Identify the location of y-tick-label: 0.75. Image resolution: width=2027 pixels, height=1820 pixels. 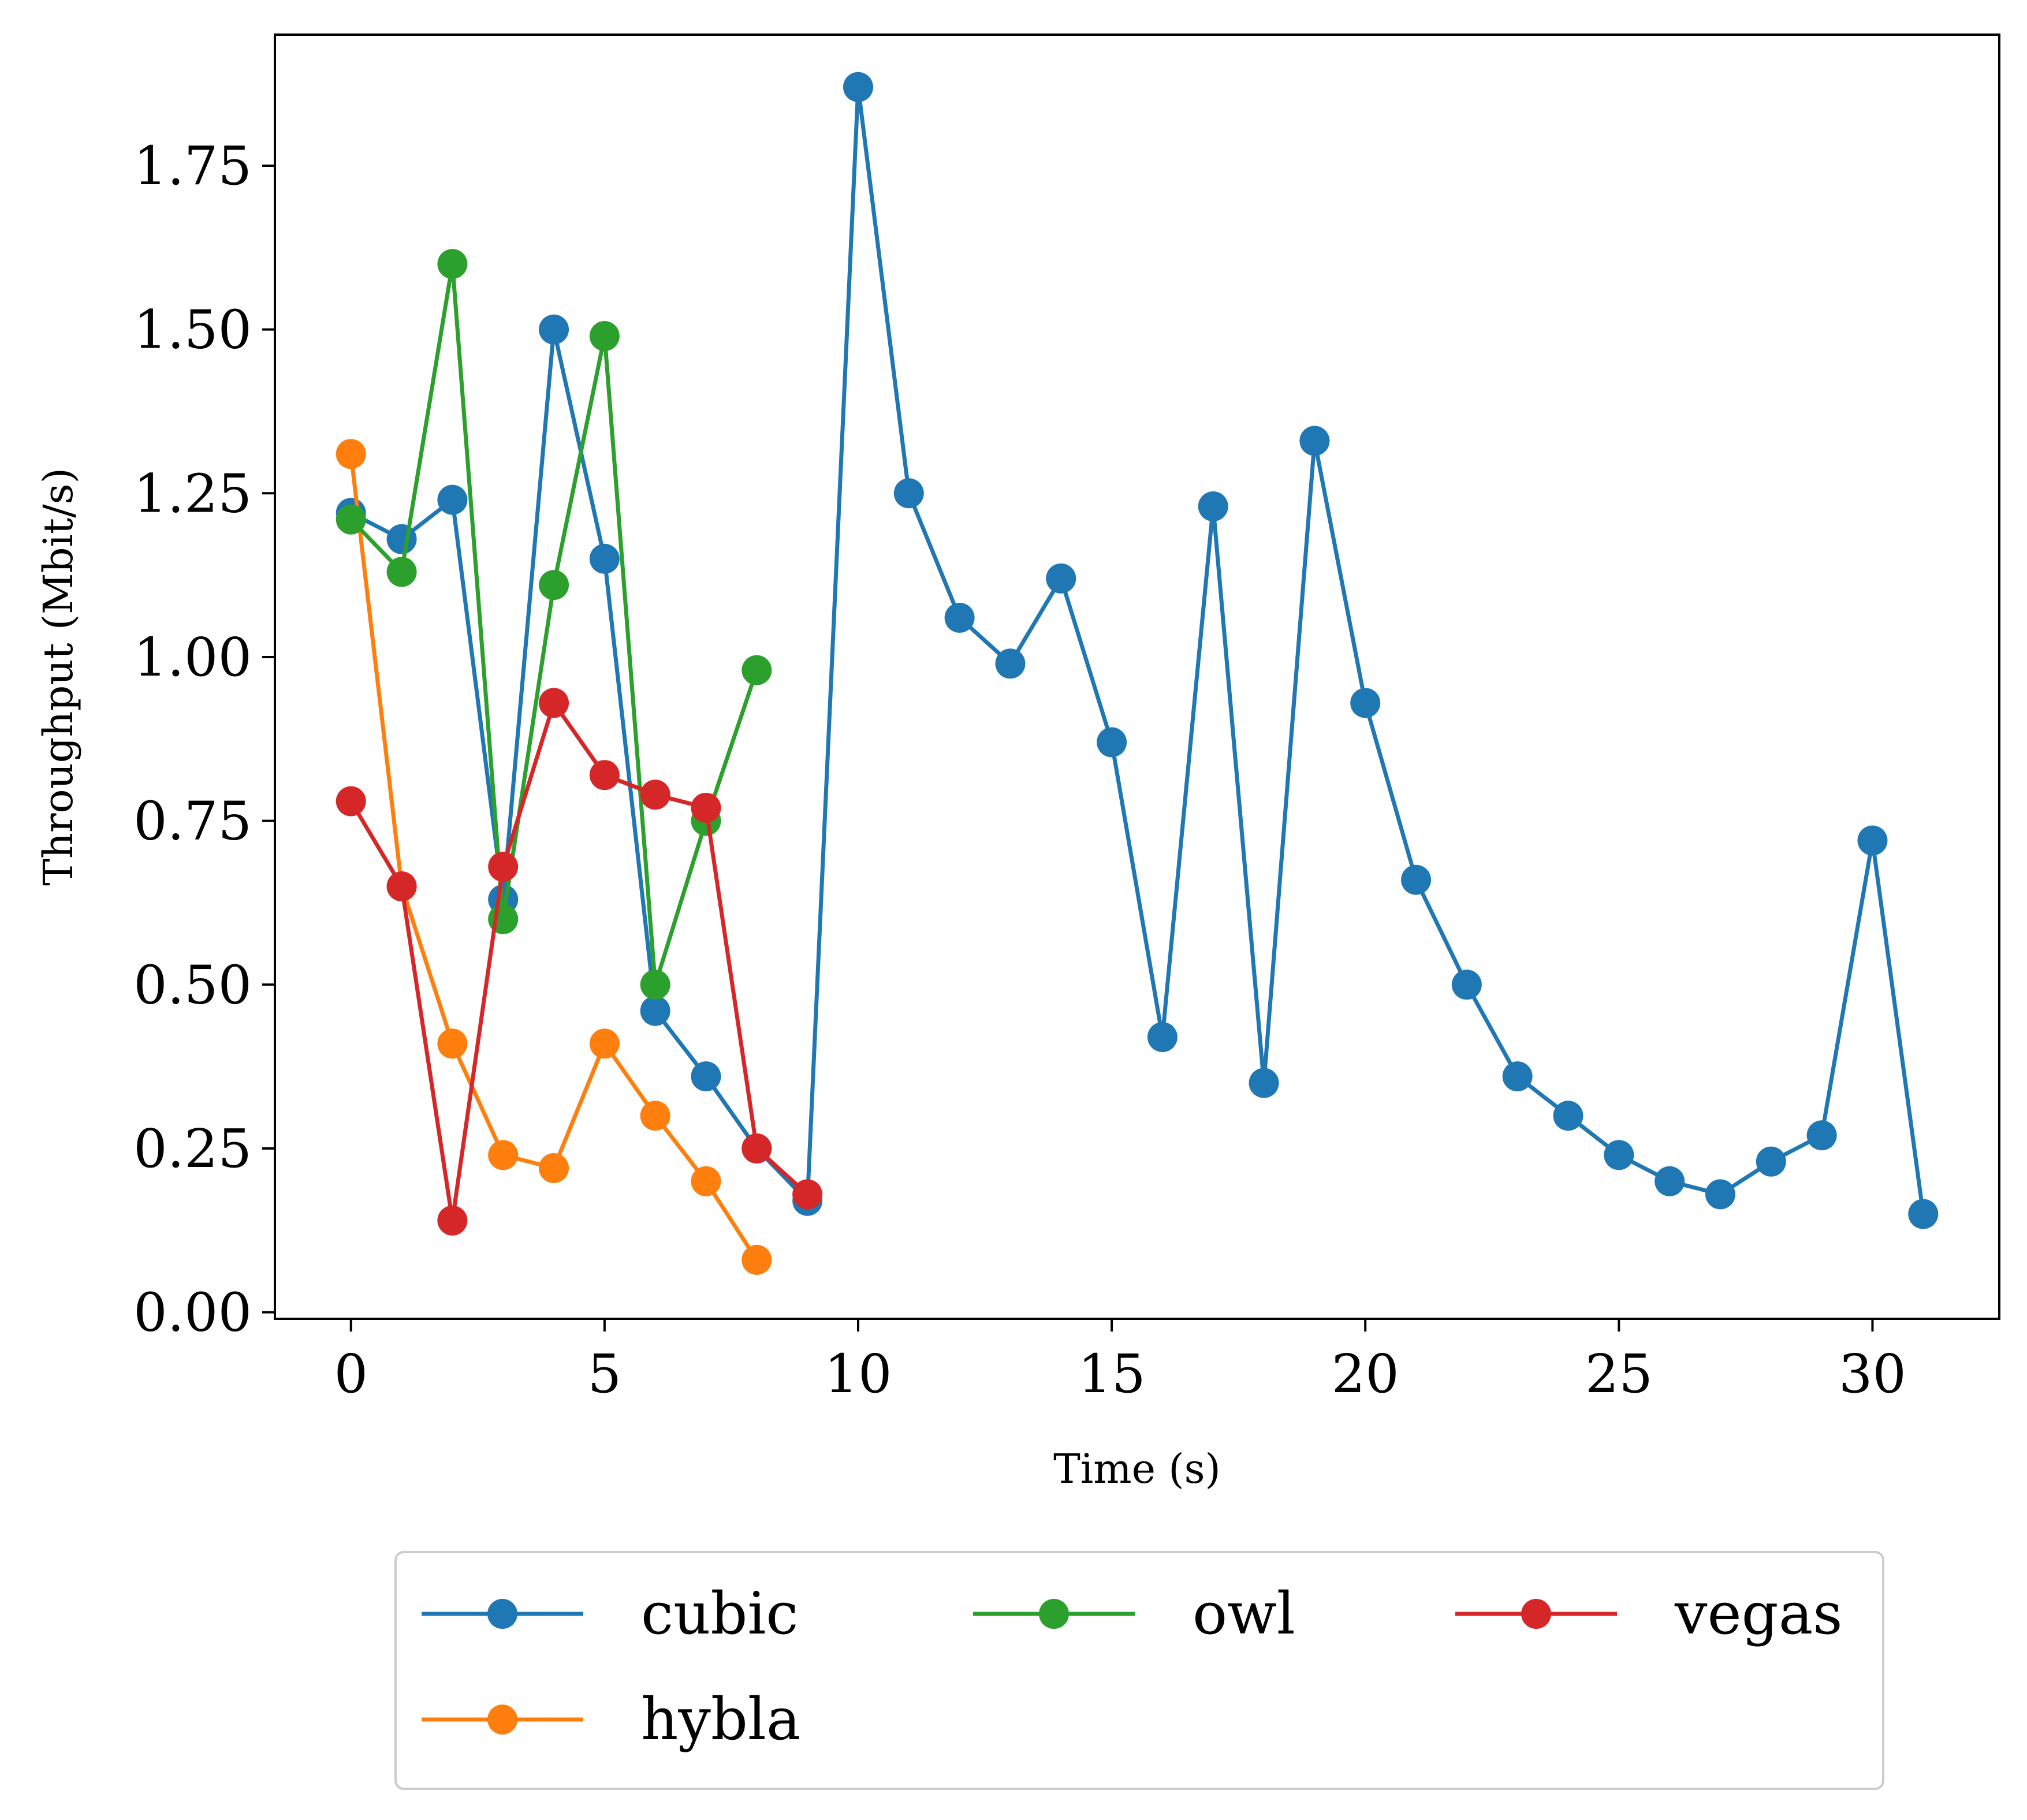
(192, 821).